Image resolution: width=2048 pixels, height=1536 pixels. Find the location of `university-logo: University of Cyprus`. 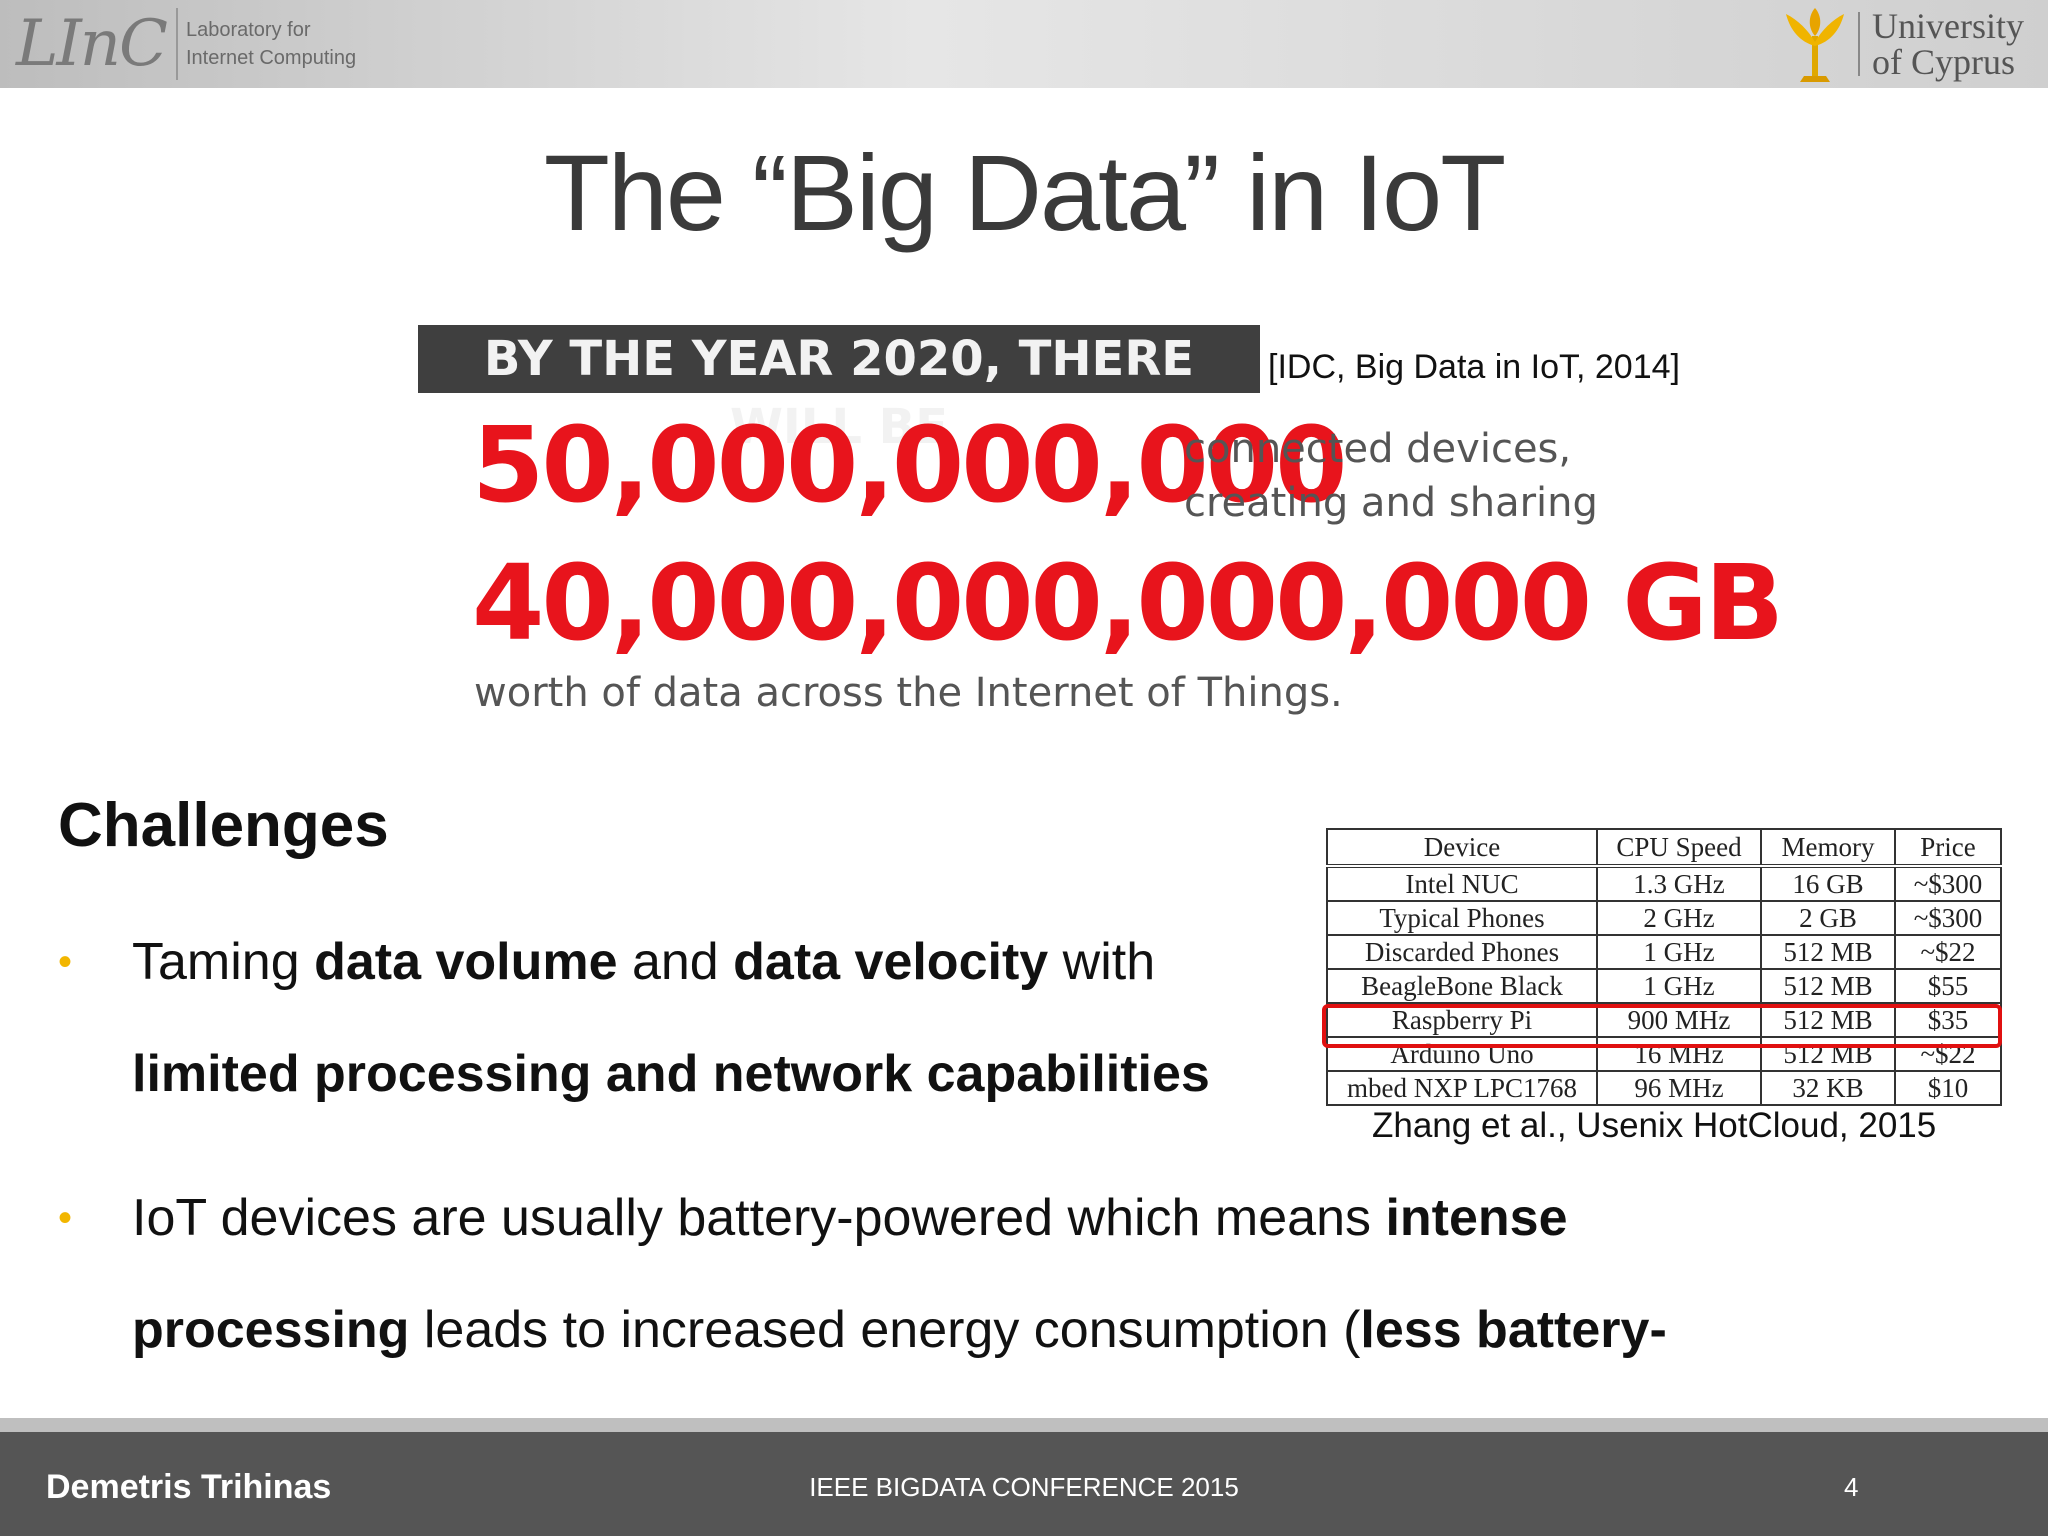

university-logo: University of Cyprus is located at coordinates (1902, 44).